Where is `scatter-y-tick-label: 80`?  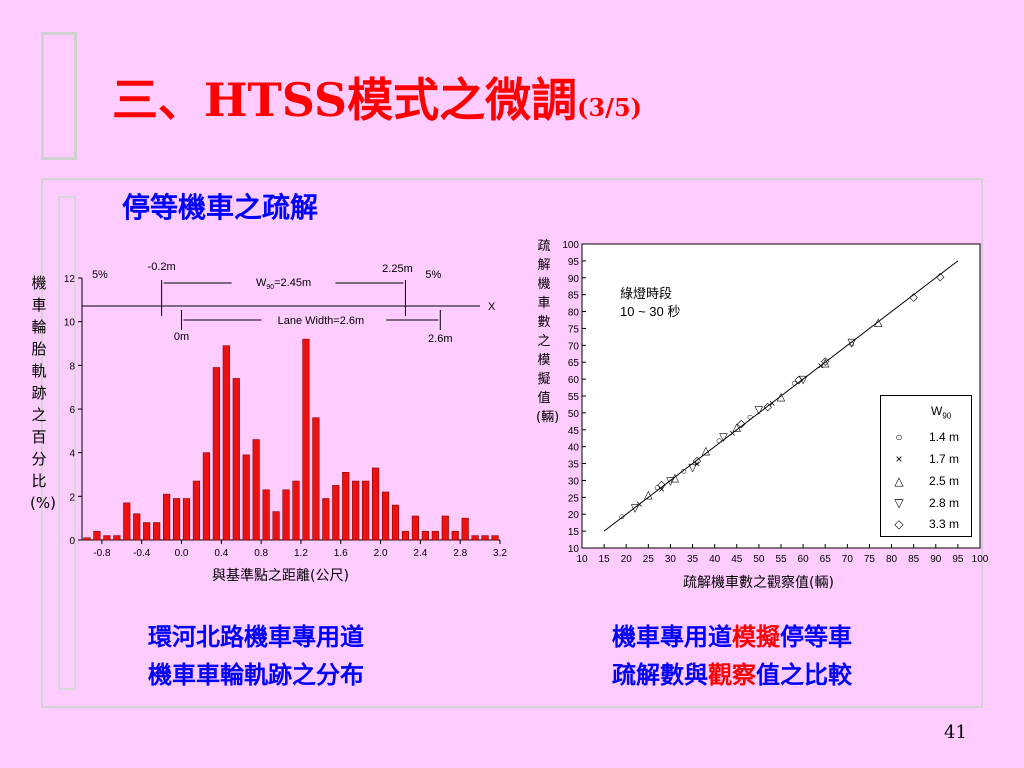 scatter-y-tick-label: 80 is located at coordinates (574, 313).